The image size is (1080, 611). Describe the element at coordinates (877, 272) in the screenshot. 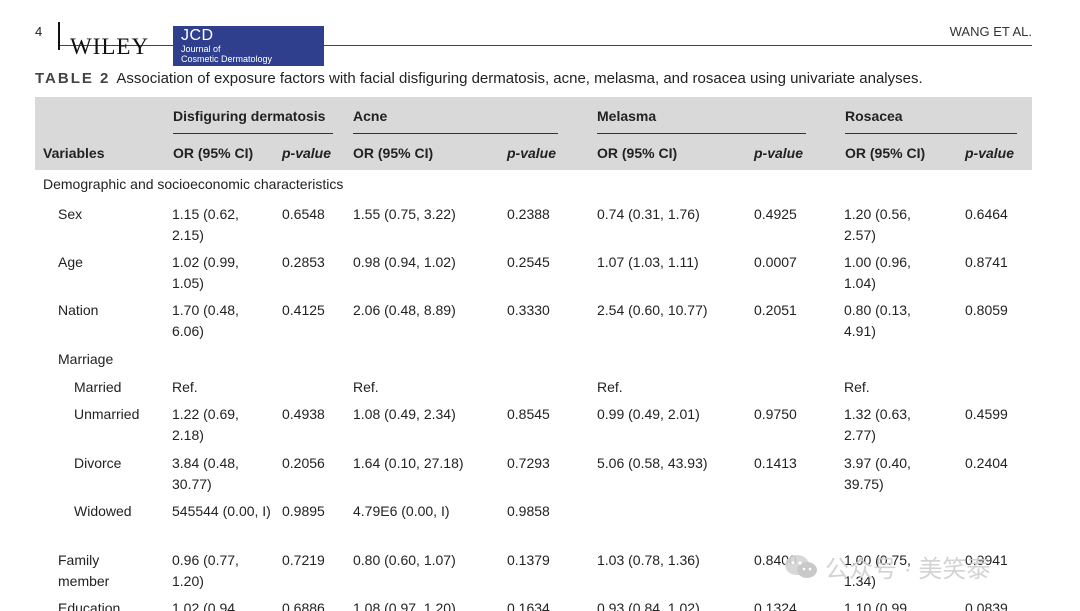

I see `cell-or-rosacea: 1.00 (0.96, 1.04)` at that location.